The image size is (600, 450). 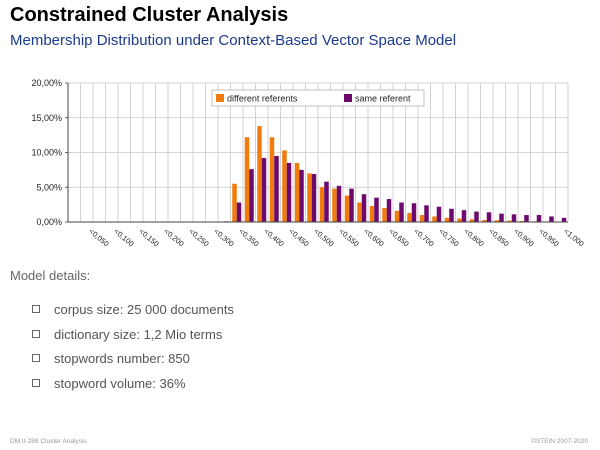 What do you see at coordinates (149, 15) in the screenshot?
I see `slide-title: Constrained Cluster Analysis` at bounding box center [149, 15].